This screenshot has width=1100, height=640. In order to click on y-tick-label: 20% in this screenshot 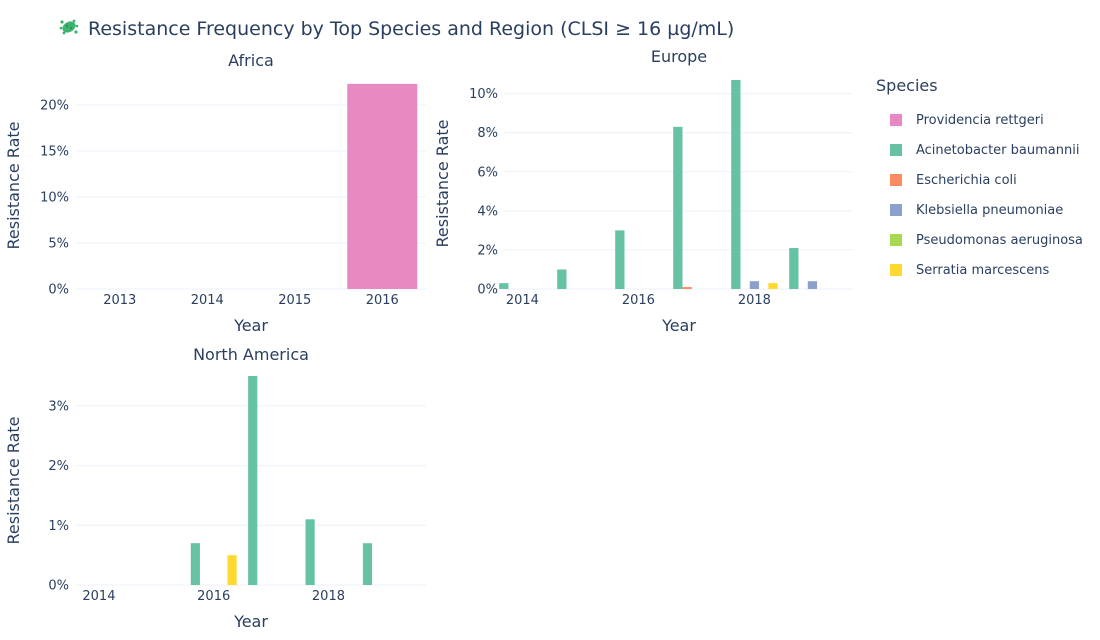, I will do `click(54, 106)`.